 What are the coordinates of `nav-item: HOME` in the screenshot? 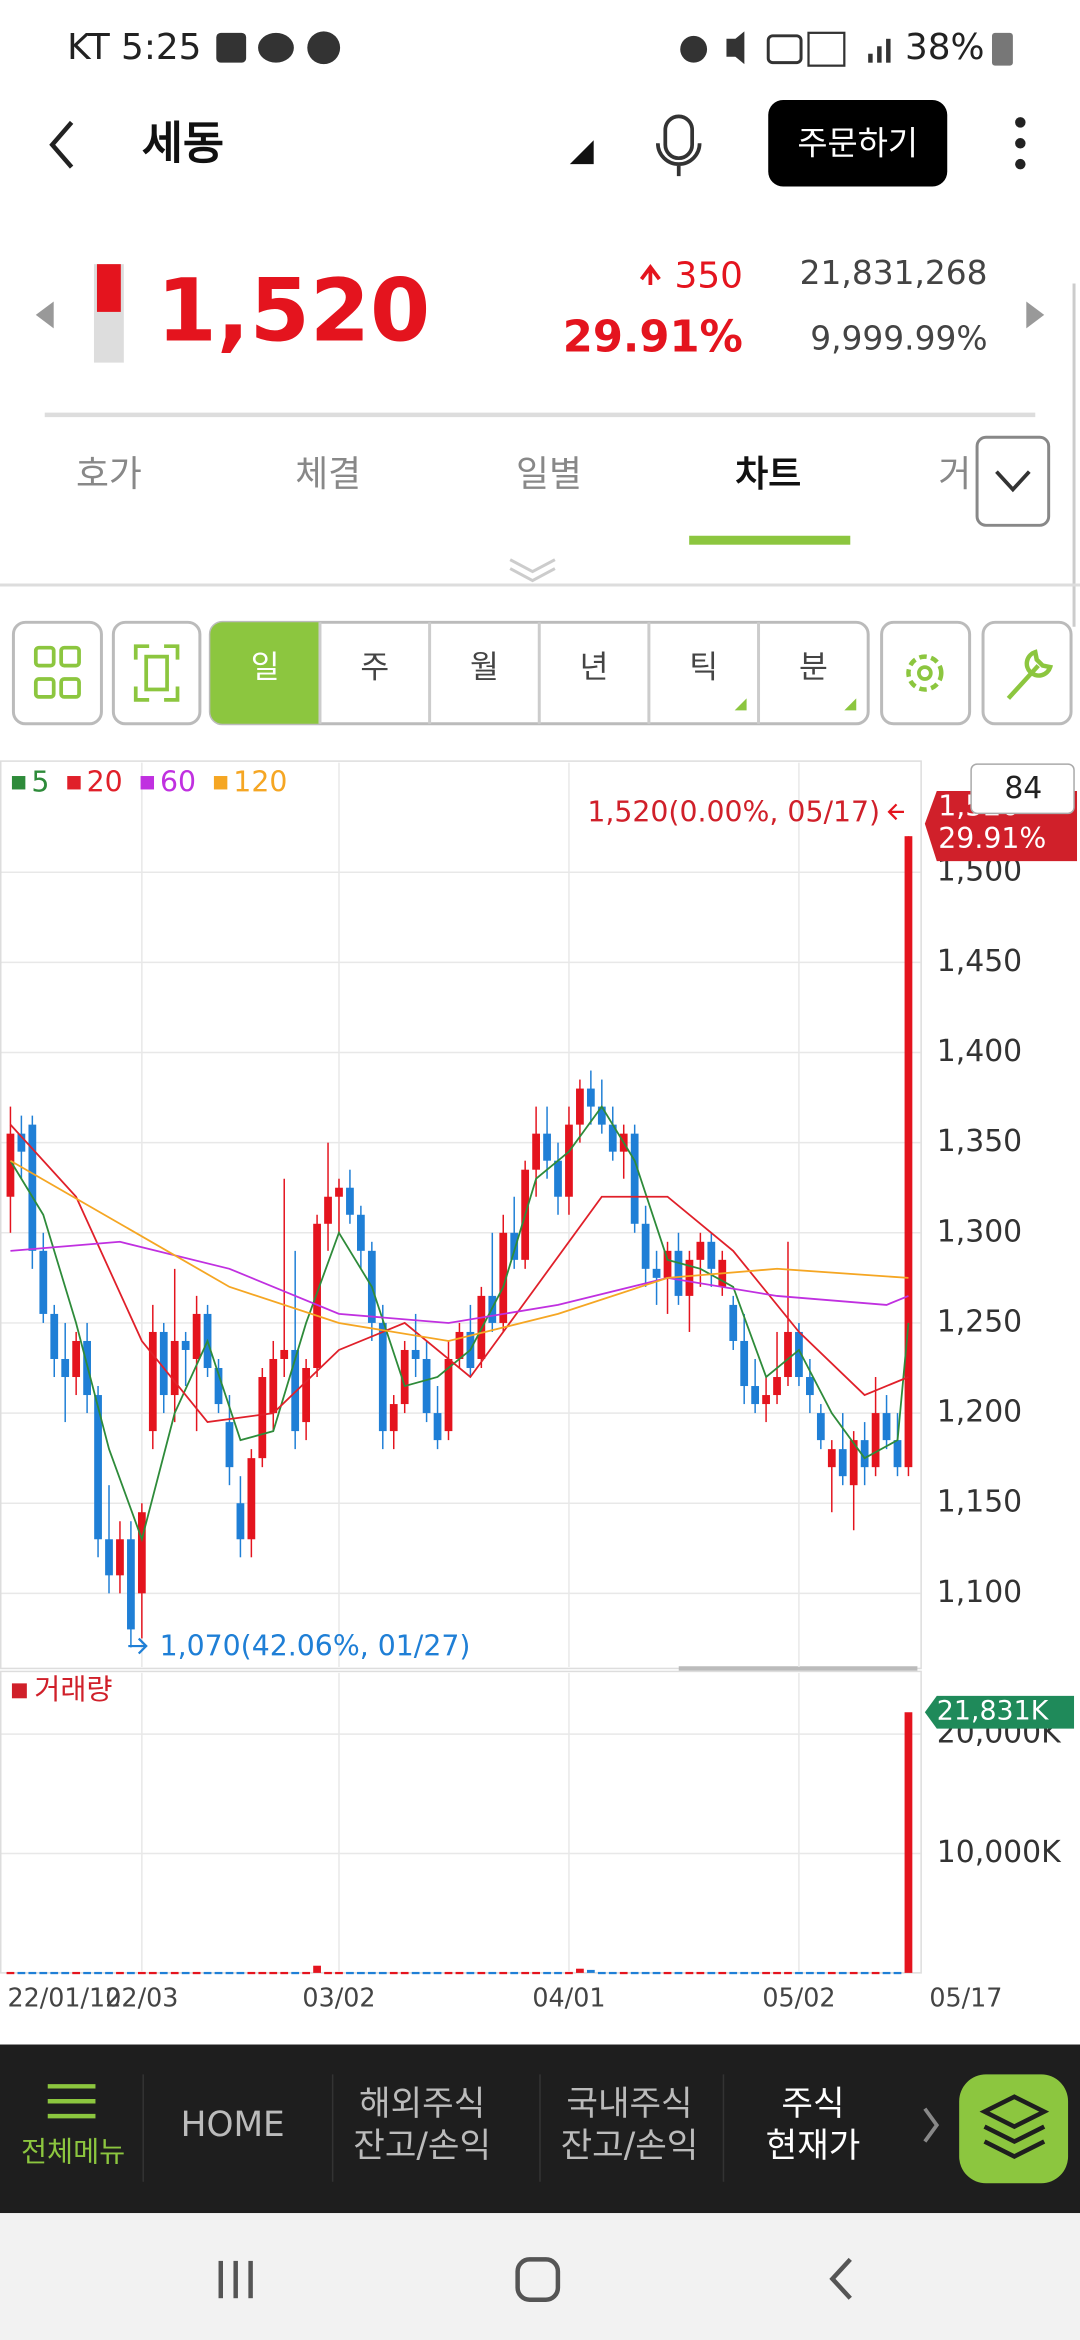 It's located at (233, 2125).